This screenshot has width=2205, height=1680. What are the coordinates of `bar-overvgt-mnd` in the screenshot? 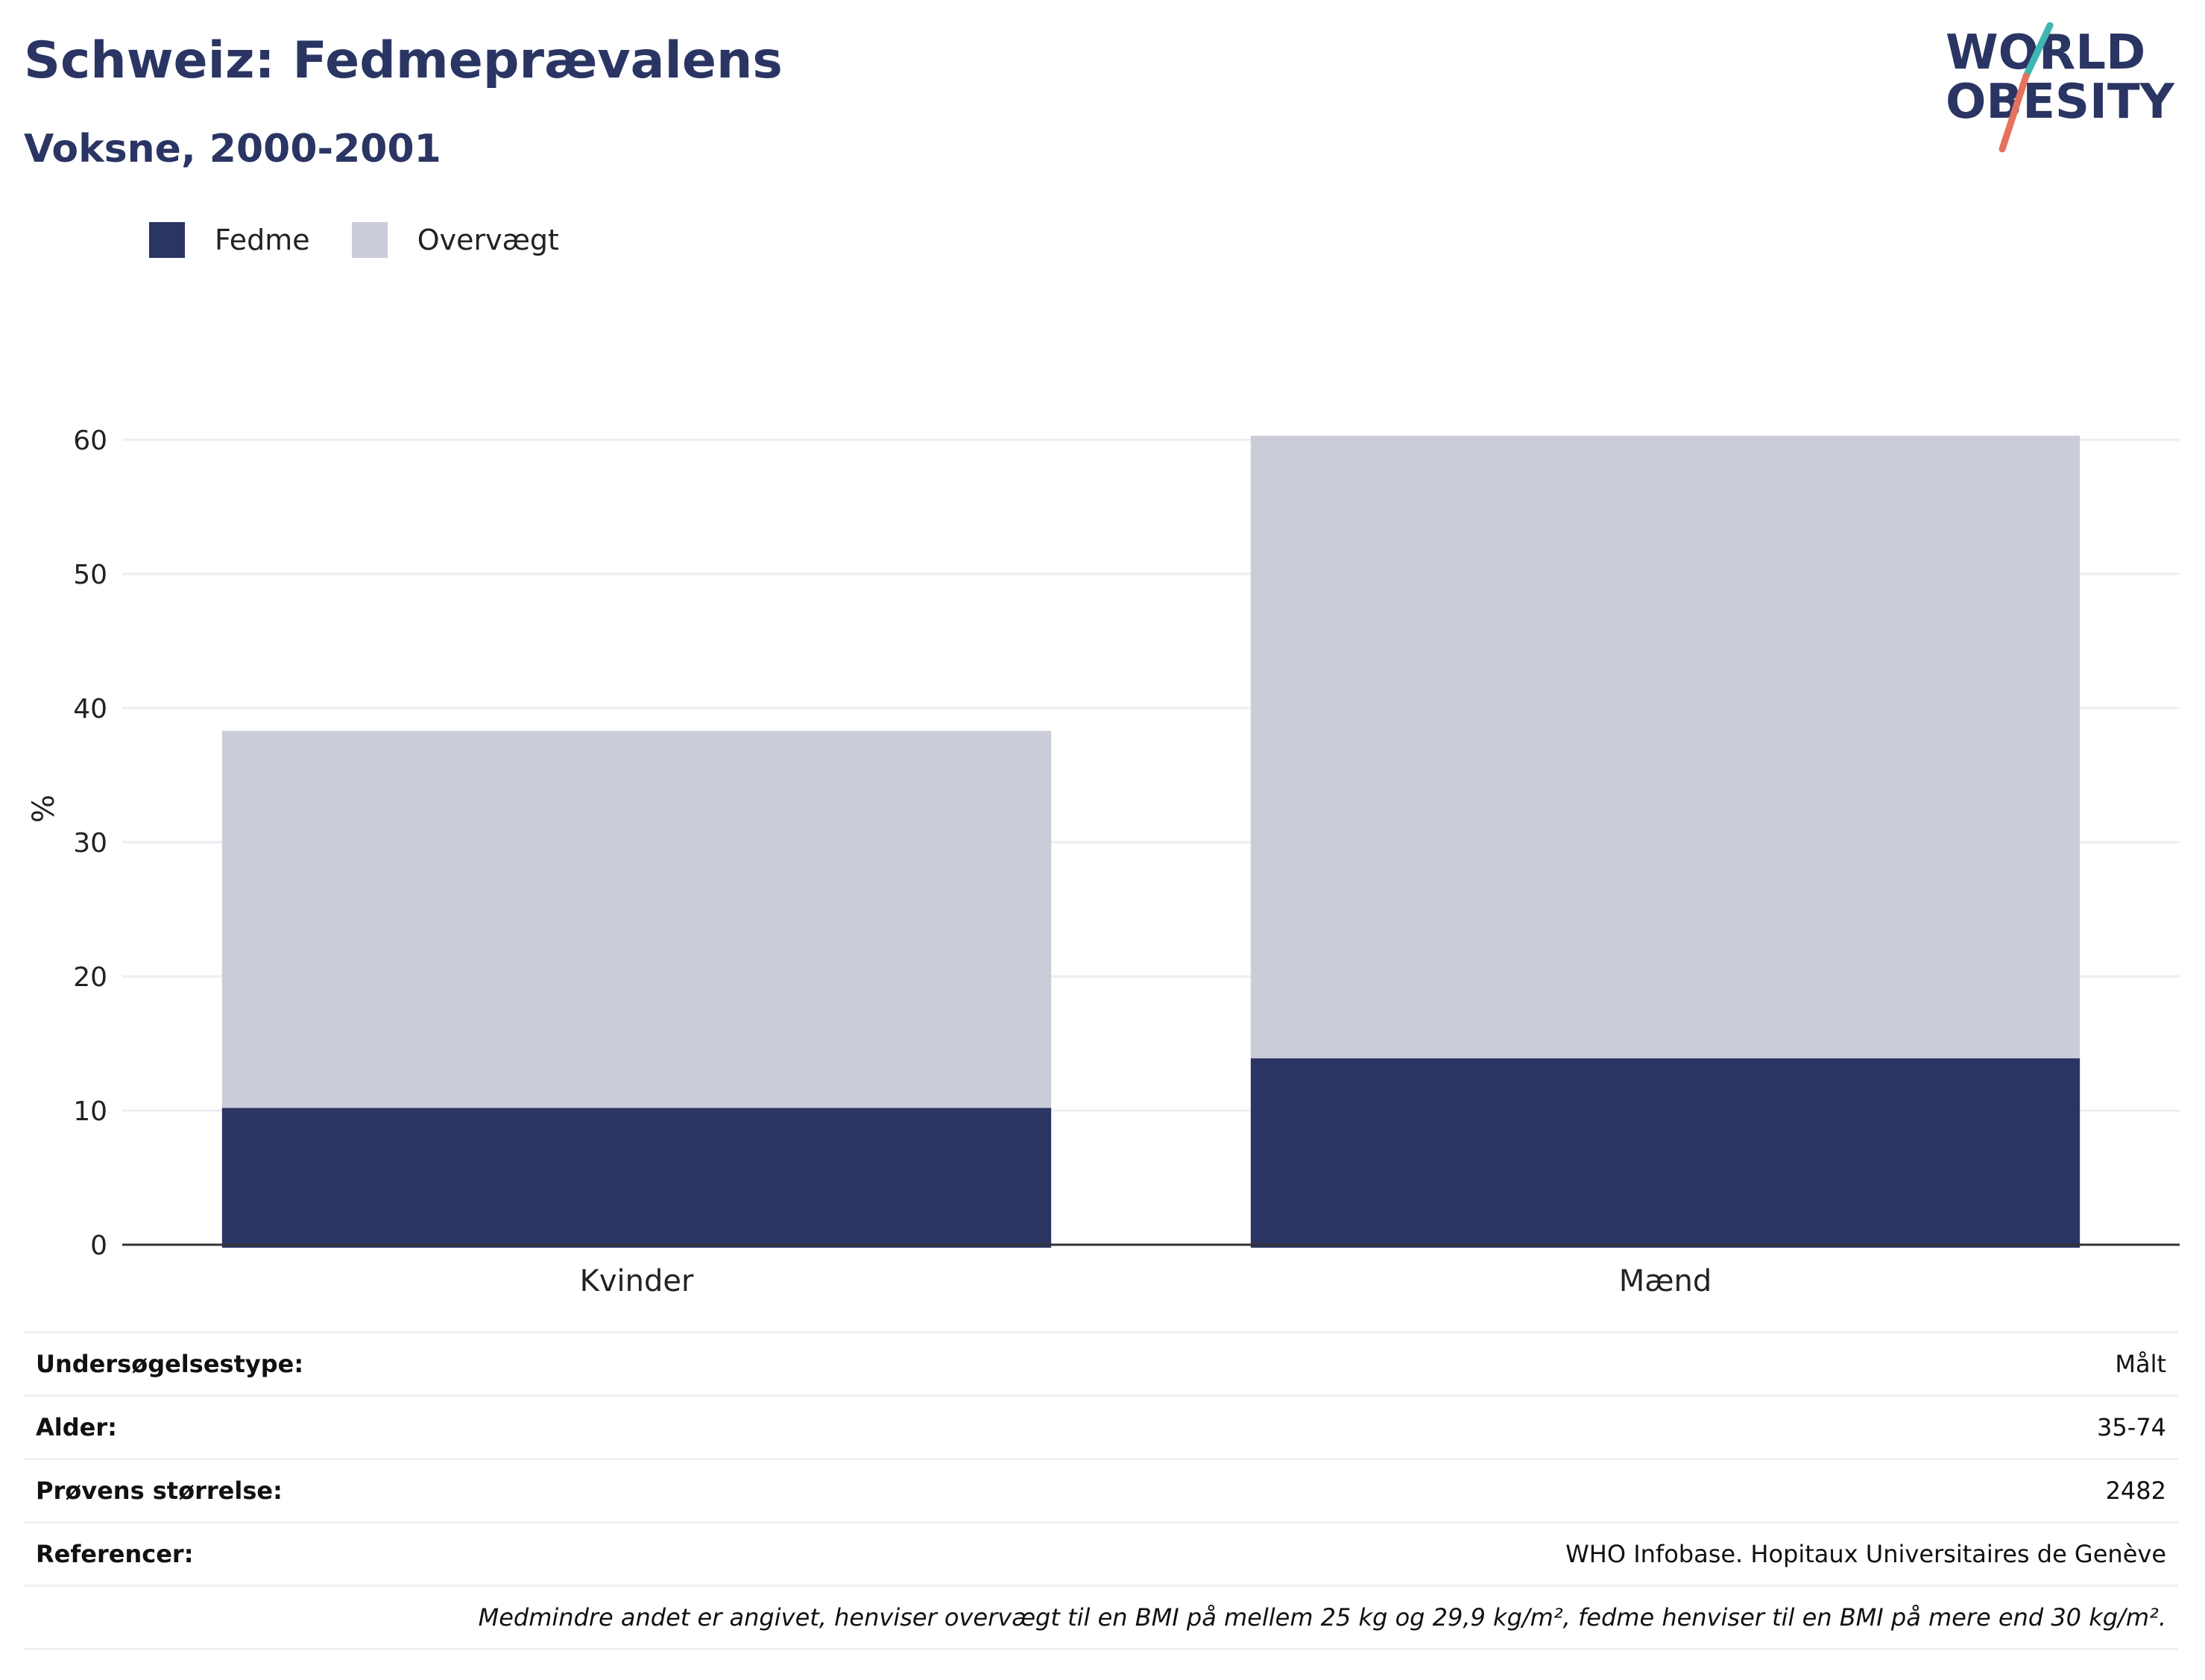 It's located at (1665, 746).